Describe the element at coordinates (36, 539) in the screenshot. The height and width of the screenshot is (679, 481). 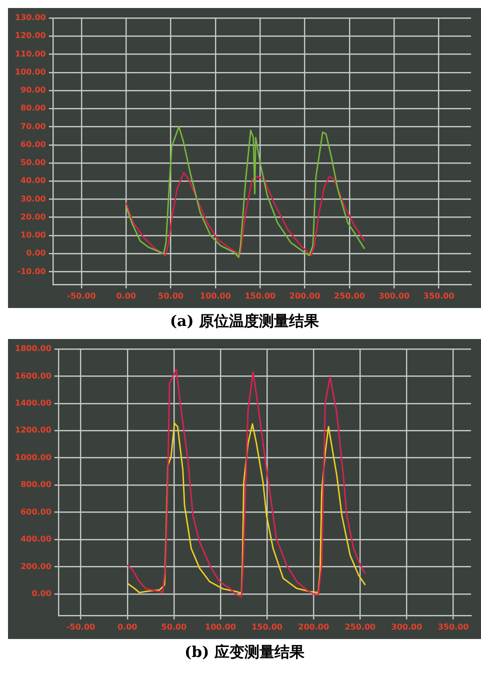
I see `y-tick-label: 400.00` at that location.